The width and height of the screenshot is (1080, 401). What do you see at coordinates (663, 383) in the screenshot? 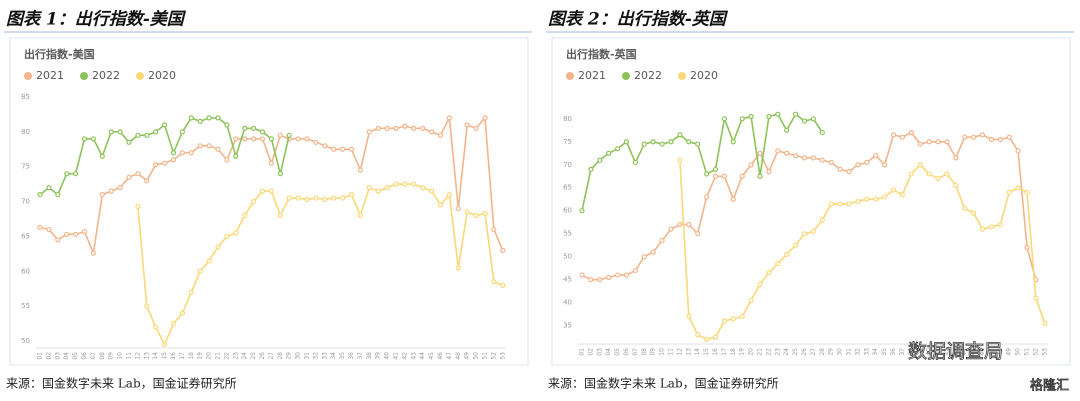
I see `source: 来源：国金数字未来 Lab，国金证券研究所` at bounding box center [663, 383].